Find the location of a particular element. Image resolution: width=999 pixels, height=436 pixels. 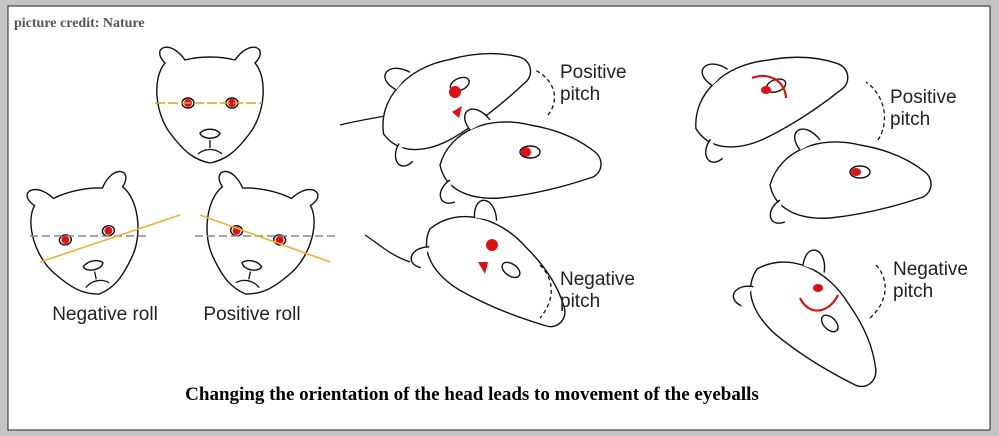

roll-label: Negative roll is located at coordinates (105, 314).